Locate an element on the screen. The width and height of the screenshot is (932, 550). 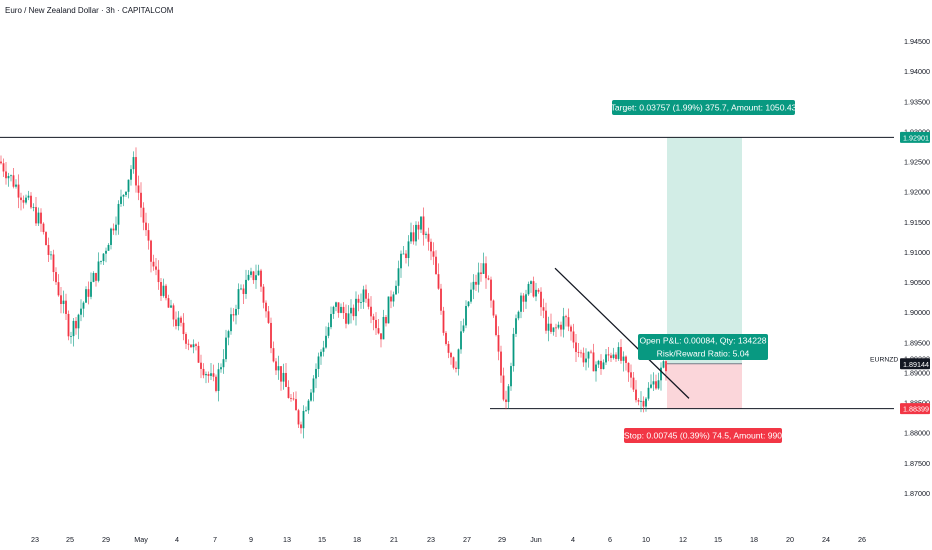
y-tick-14: 1.87500 is located at coordinates (917, 463).